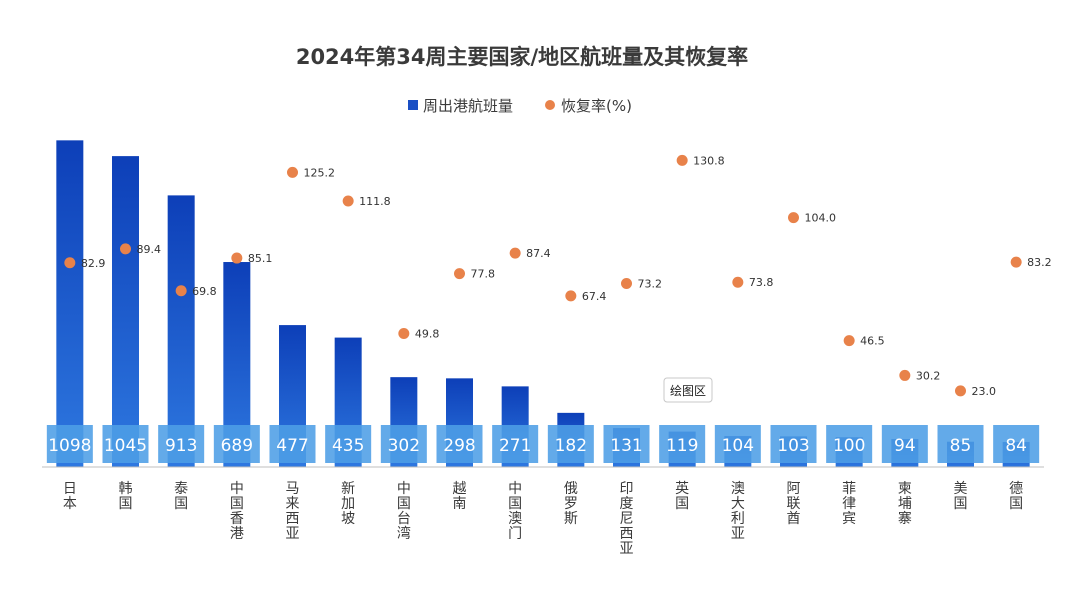  Describe the element at coordinates (984, 391) in the screenshot. I see `rate-label: 23.0` at that location.